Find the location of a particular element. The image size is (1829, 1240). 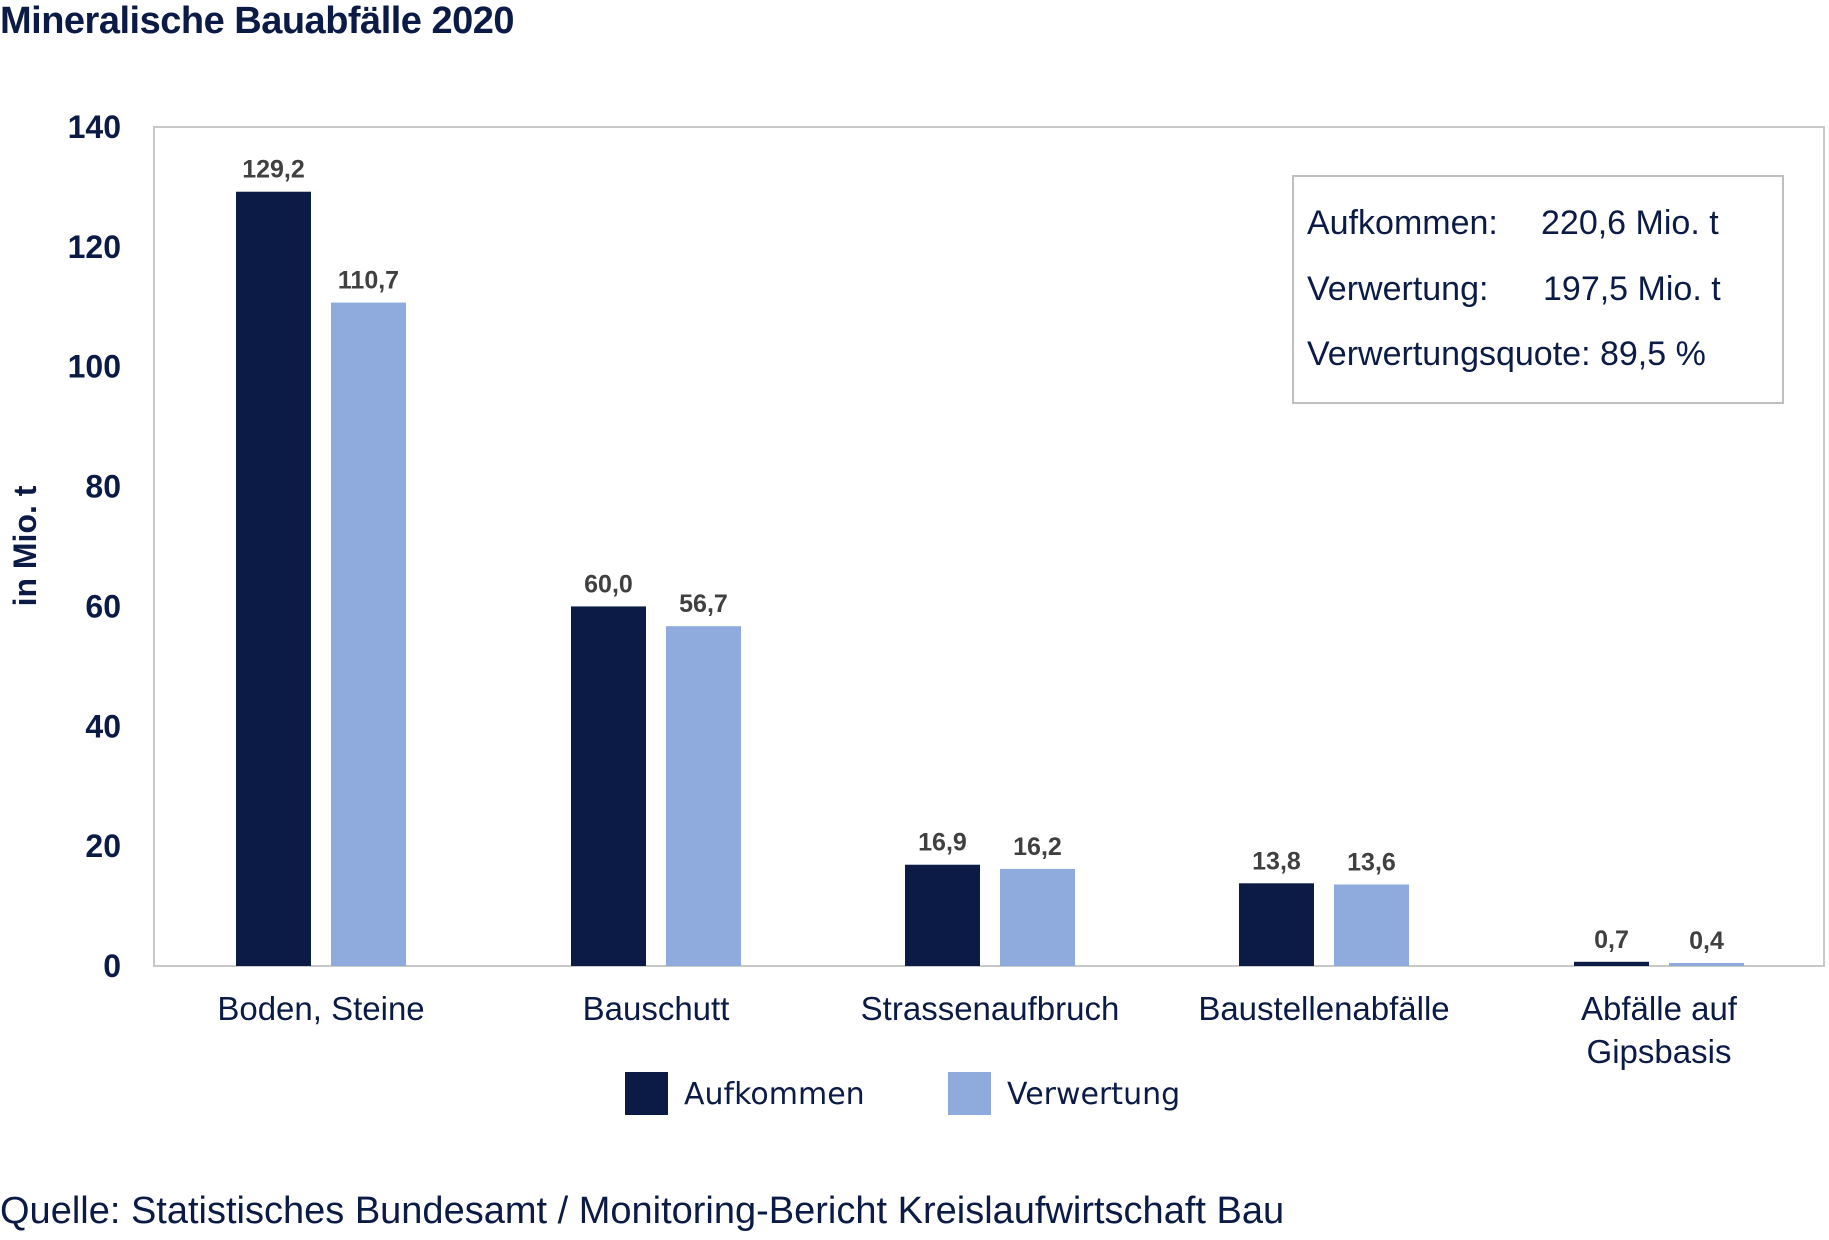

summary-aufkommen-value: 220,6 Mio. t is located at coordinates (1630, 223).